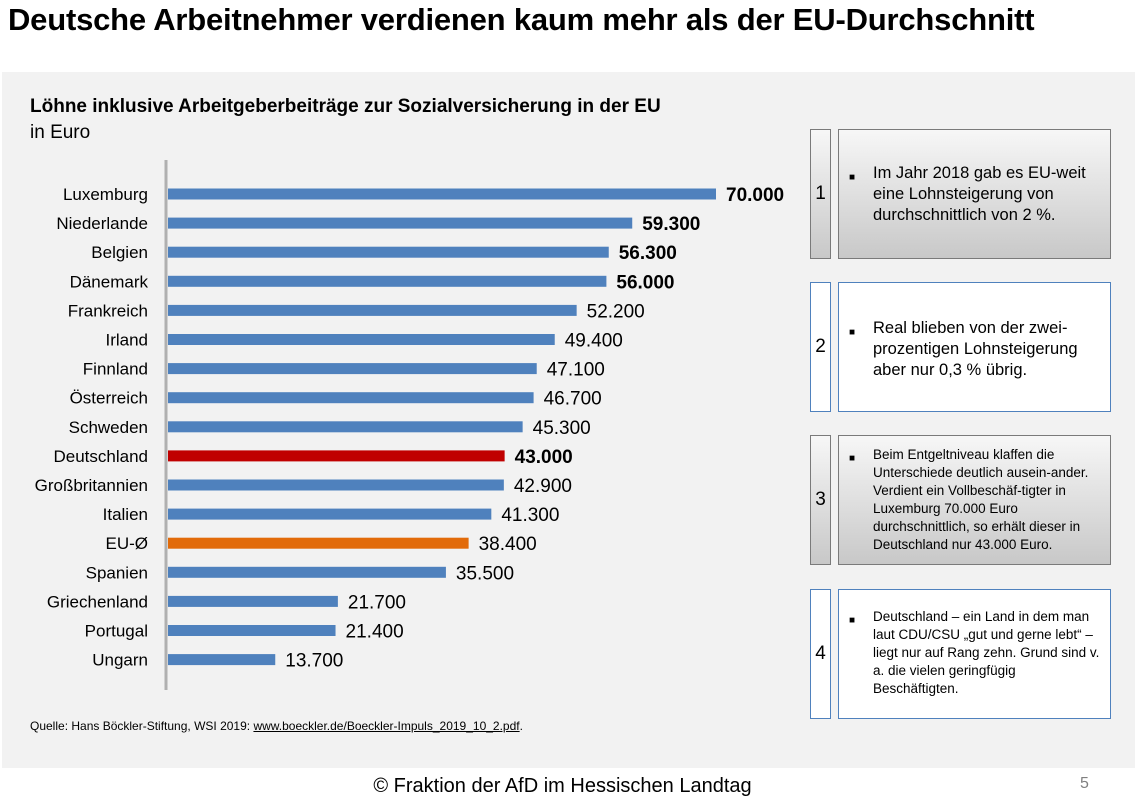  Describe the element at coordinates (1084, 783) in the screenshot. I see `page-number: 5` at that location.